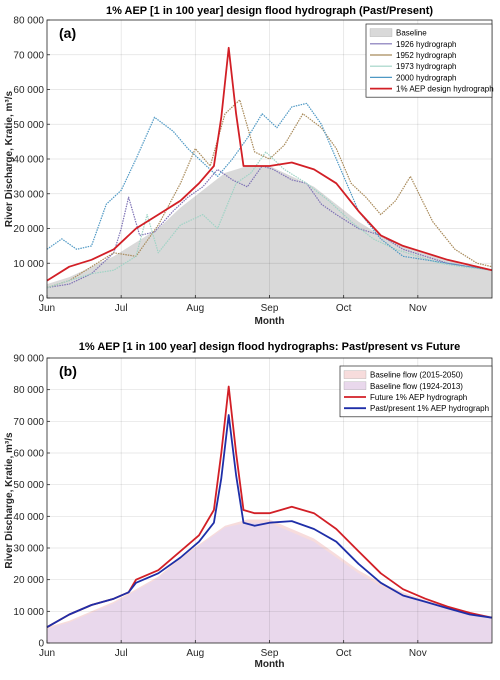 This screenshot has width=500, height=680. What do you see at coordinates (416, 386) in the screenshot?
I see `legend-entry: Baseline flow (1924-2013)` at bounding box center [416, 386].